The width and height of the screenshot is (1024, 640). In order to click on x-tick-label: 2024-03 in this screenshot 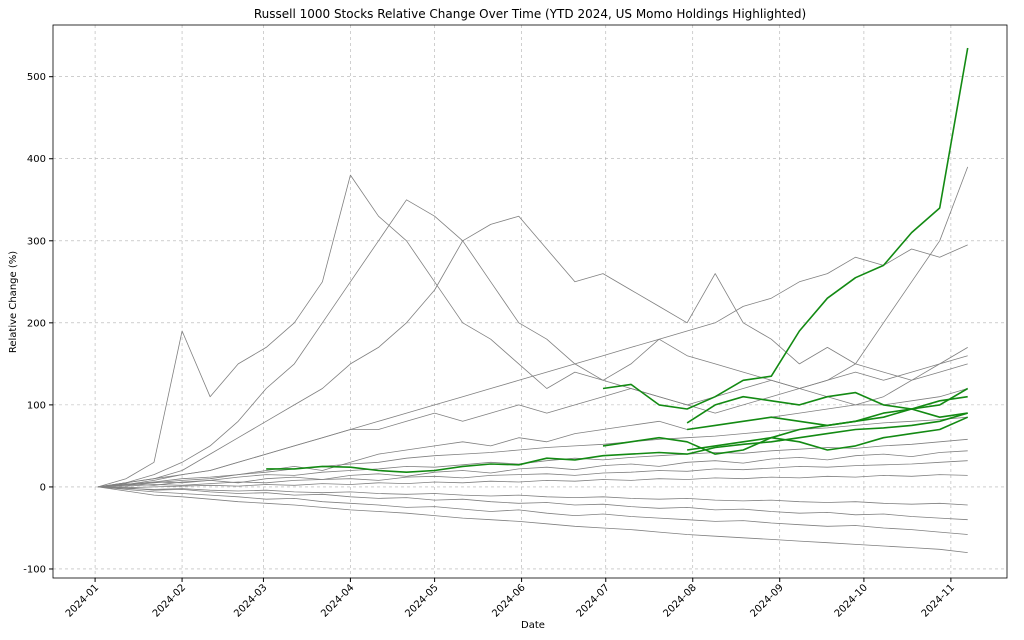, I will do `click(250, 600)`.